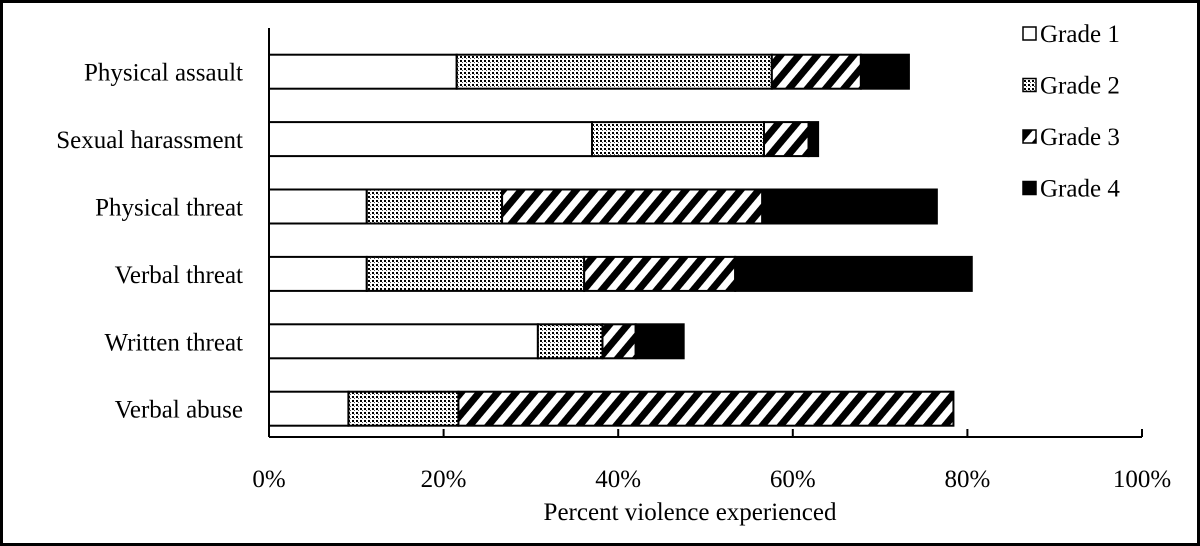 The height and width of the screenshot is (546, 1200). Describe the element at coordinates (1080, 189) in the screenshot. I see `legend-label: Grade 4` at that location.